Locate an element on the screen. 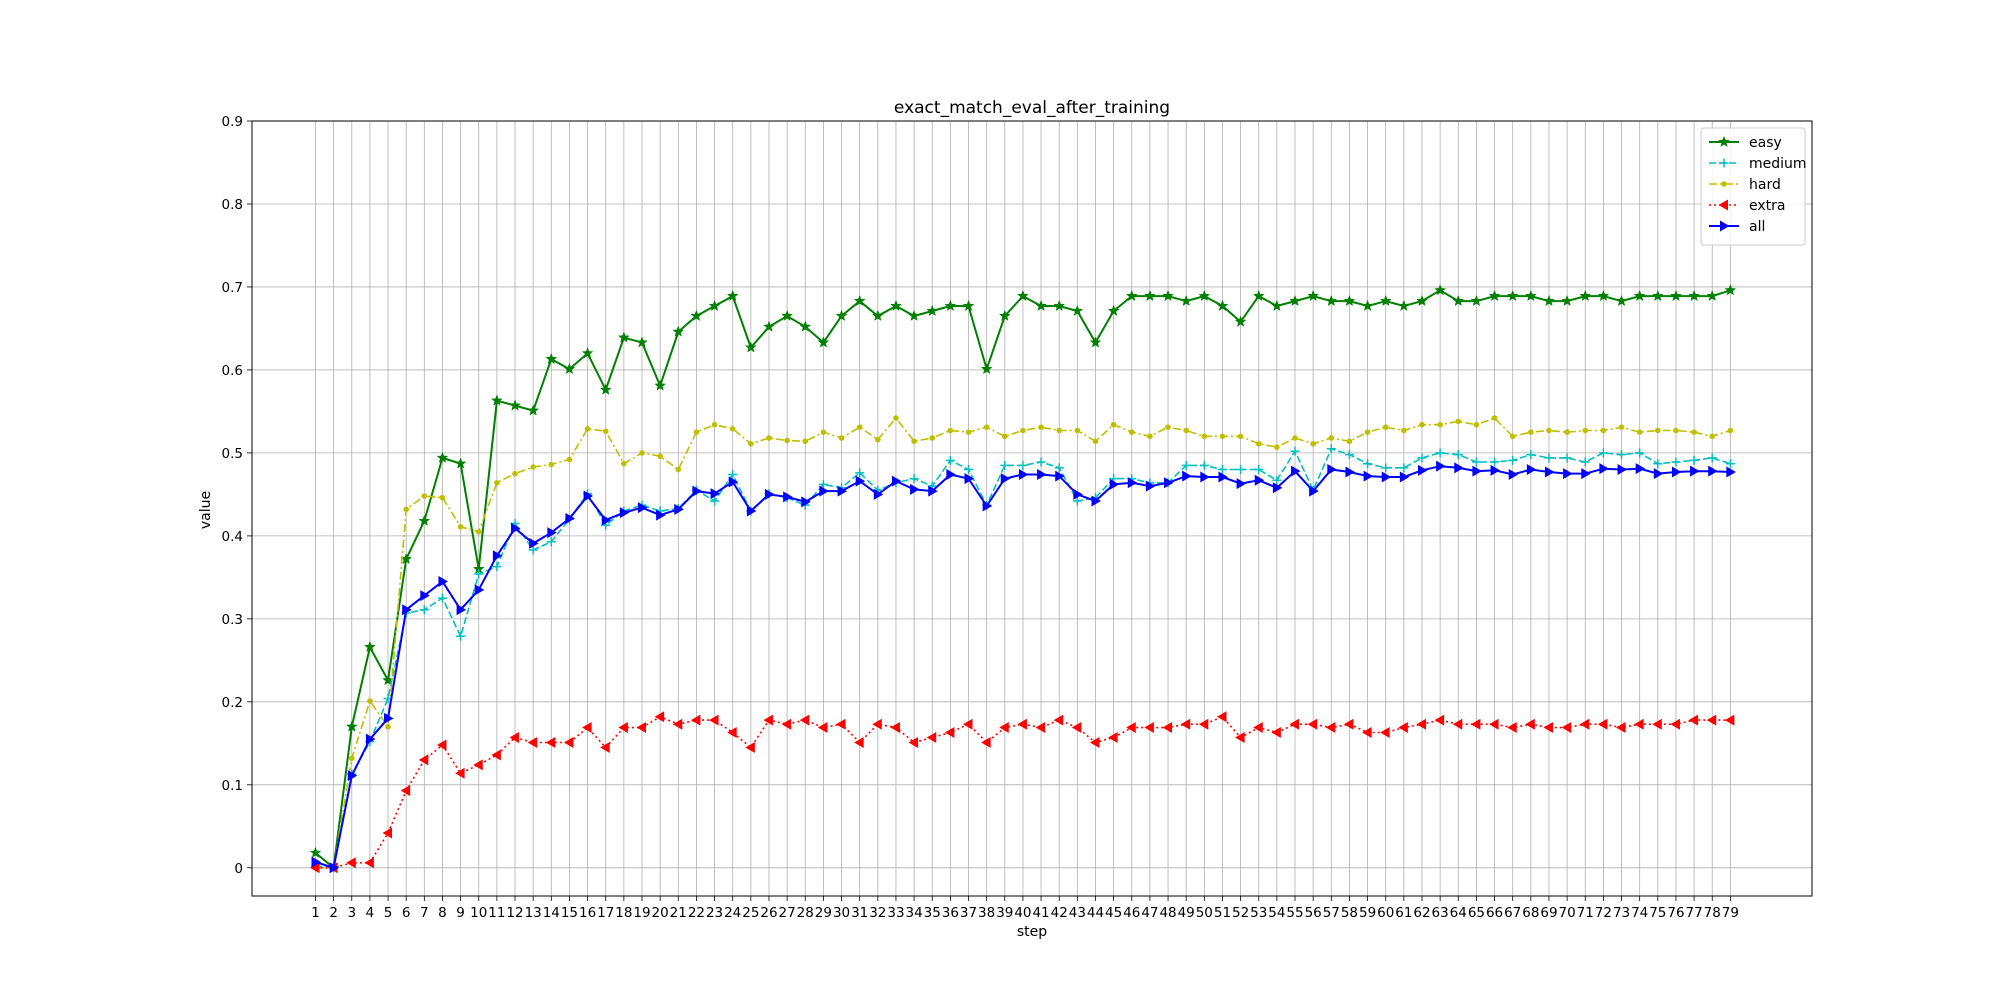 The image size is (2000, 1004). x-tick-label: 23 is located at coordinates (714, 913).